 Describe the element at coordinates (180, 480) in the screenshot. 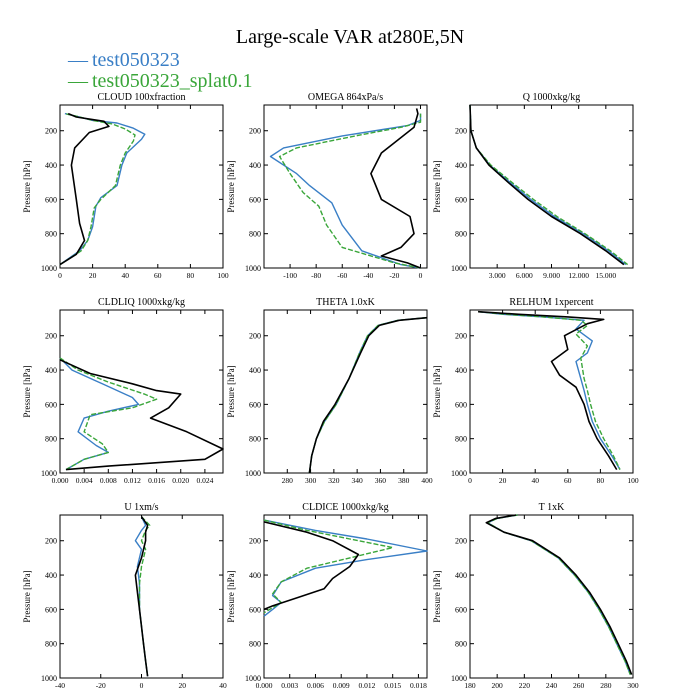

I see `x-tick-label: 0.020` at that location.